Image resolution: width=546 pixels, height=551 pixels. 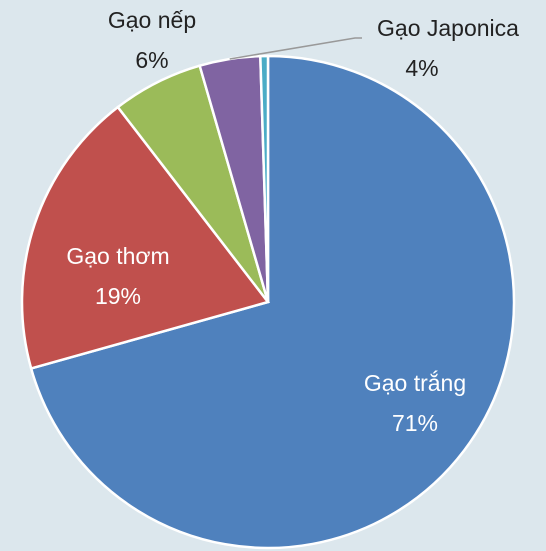 I want to click on category-label: Gạo nếp, so click(x=152, y=20).